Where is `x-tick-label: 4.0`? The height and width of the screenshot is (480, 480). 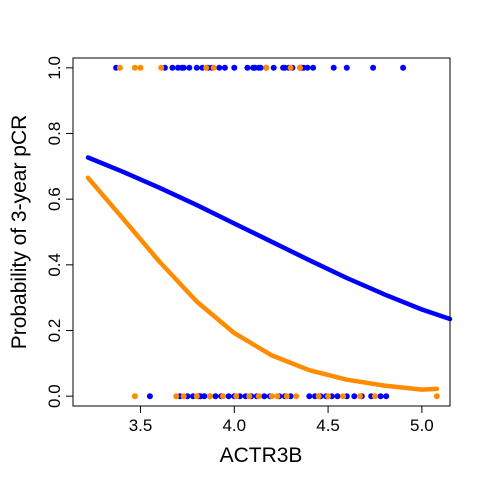
x-tick-label: 4.0 is located at coordinates (234, 425).